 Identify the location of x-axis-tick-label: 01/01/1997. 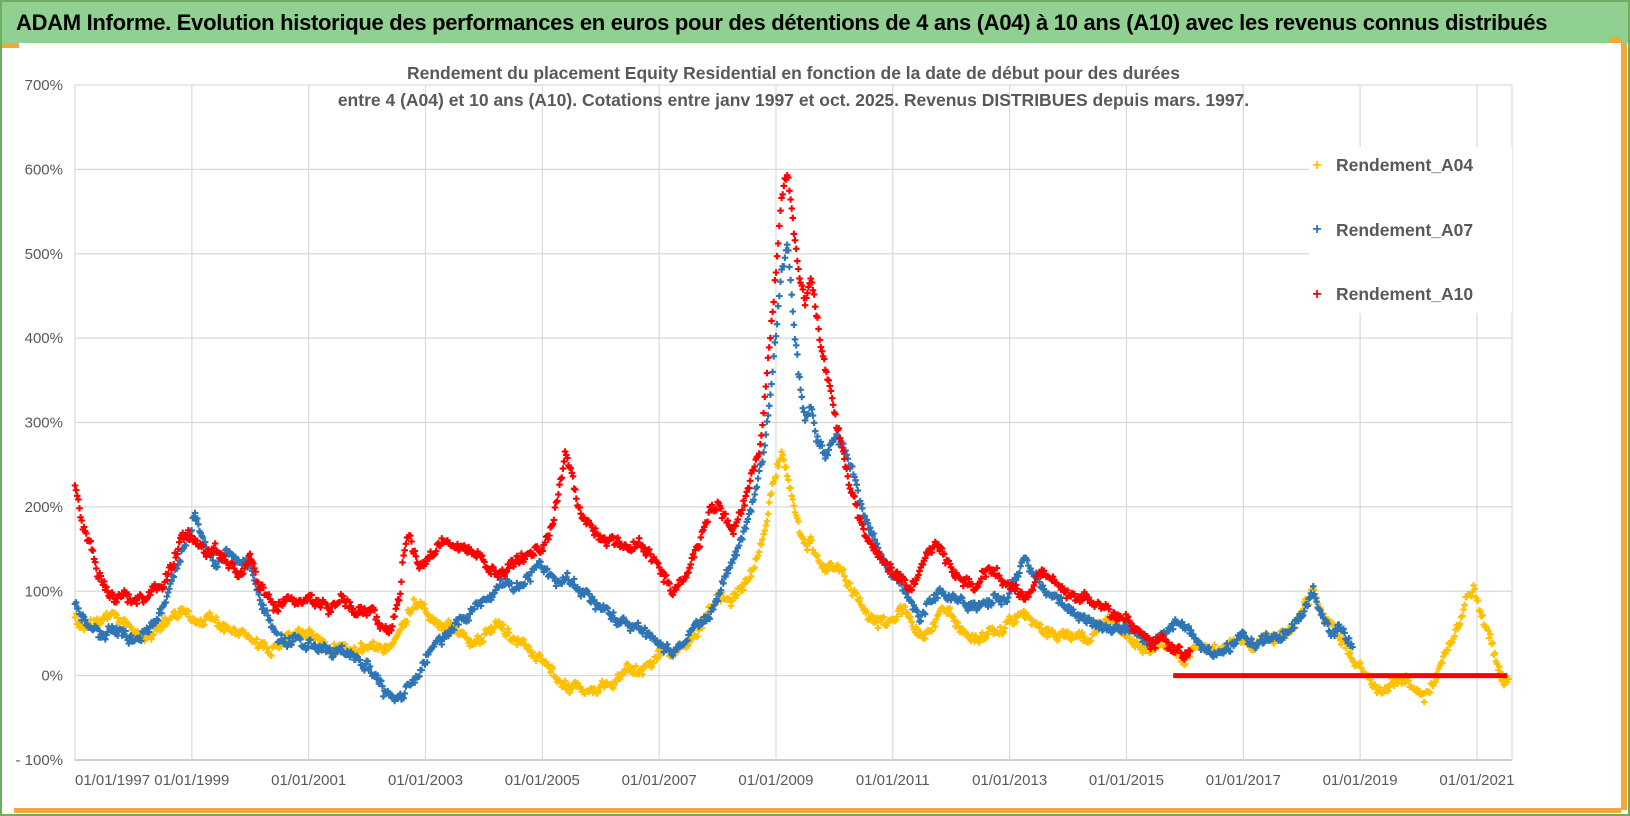
(112, 780).